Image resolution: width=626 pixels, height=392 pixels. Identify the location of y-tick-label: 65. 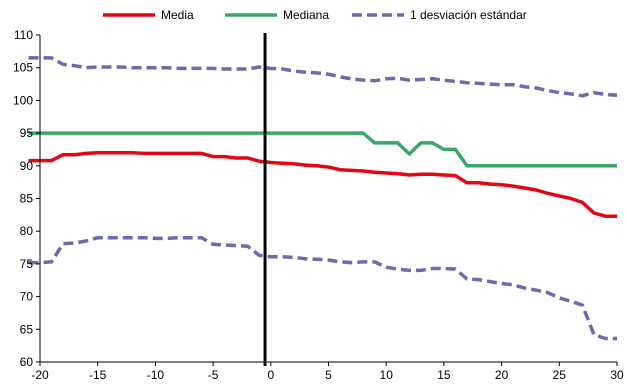
(27, 329).